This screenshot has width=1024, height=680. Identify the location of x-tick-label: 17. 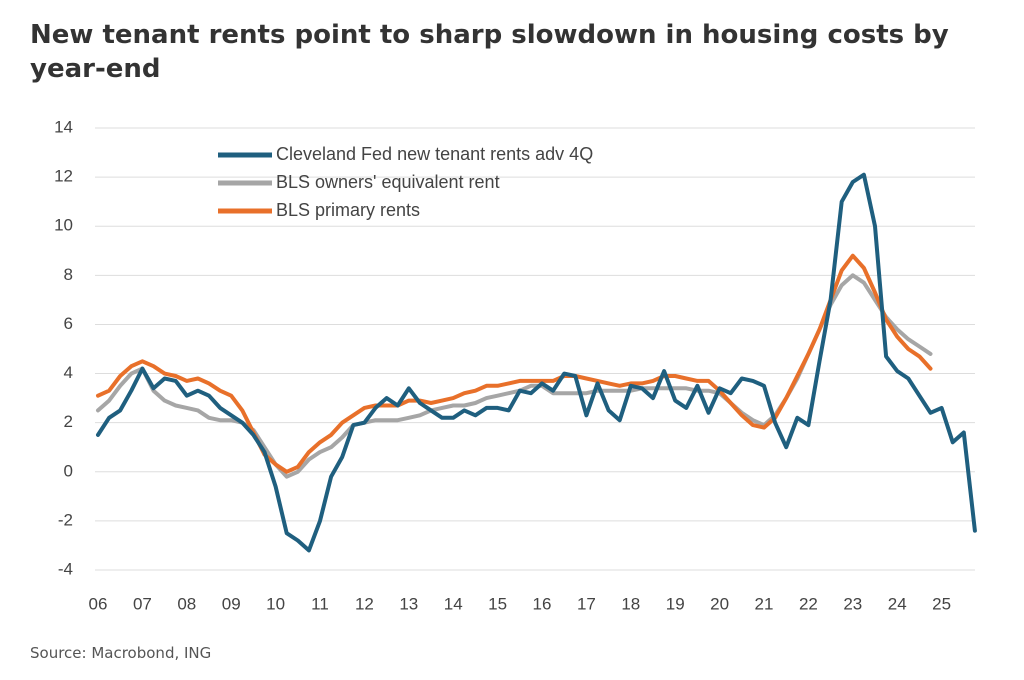
(586, 603).